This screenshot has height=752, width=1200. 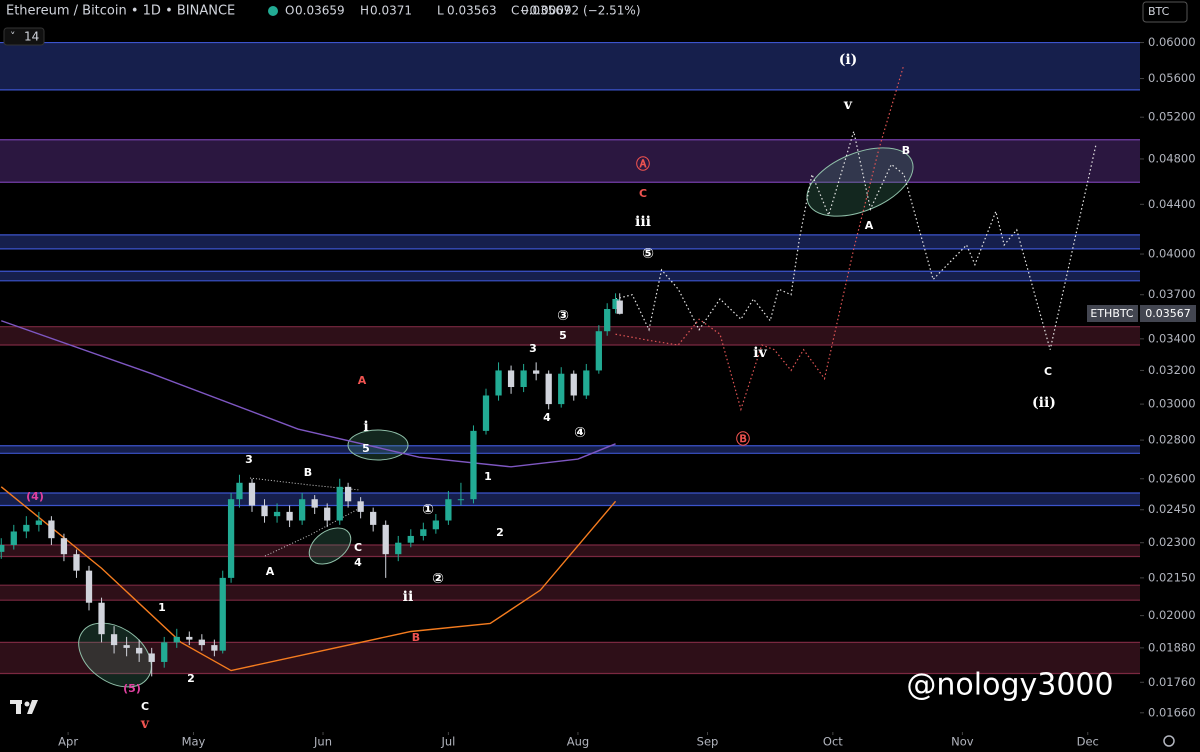 I want to click on indicator-caret: ˅, so click(x=13, y=36).